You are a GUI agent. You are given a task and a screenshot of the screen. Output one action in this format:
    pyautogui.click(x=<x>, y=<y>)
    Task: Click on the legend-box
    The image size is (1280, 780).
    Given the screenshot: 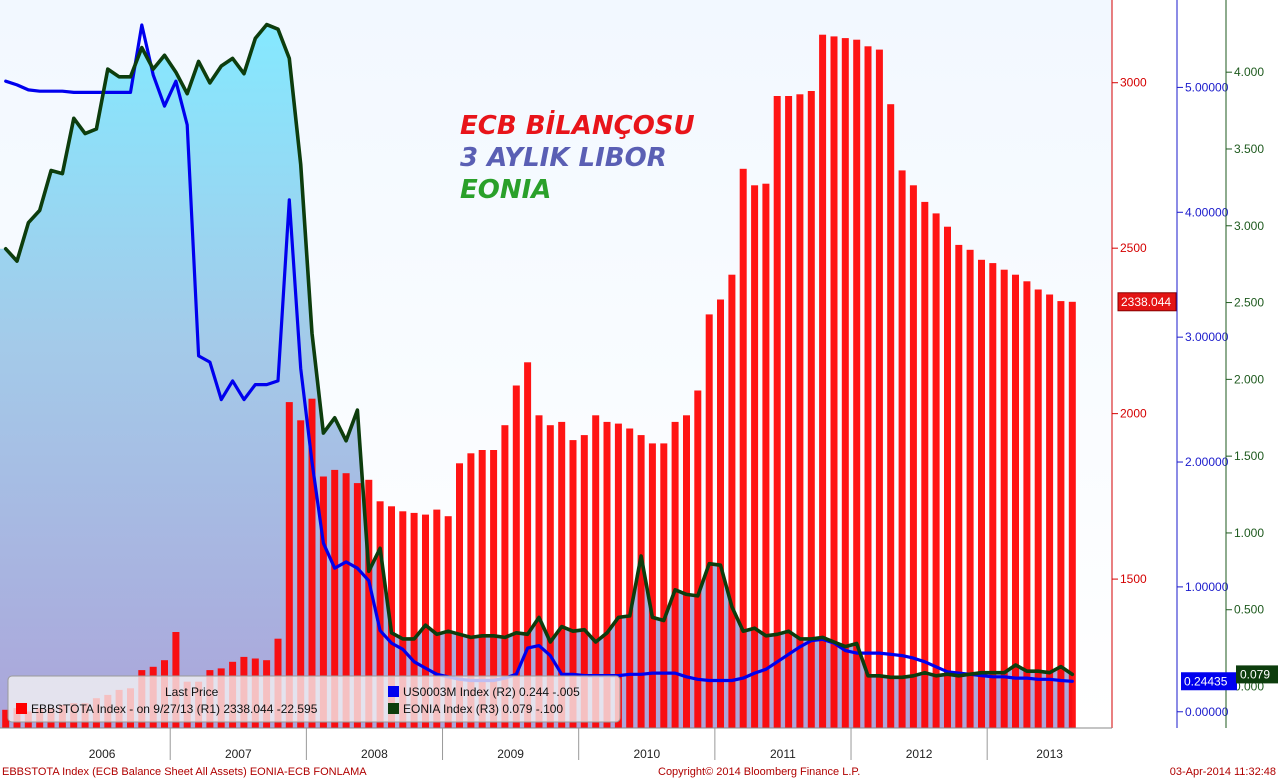 What is the action you would take?
    pyautogui.click(x=314, y=699)
    